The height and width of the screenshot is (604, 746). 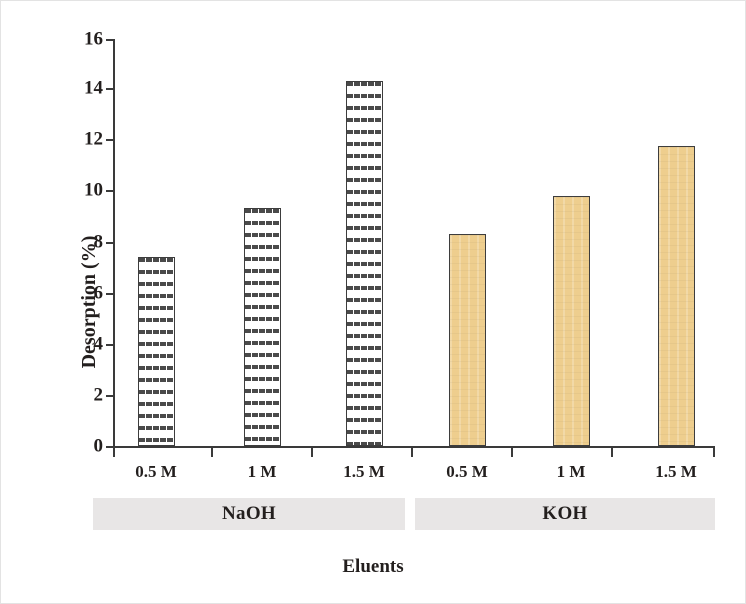 What do you see at coordinates (93, 88) in the screenshot?
I see `y-tick-label-14: 14` at bounding box center [93, 88].